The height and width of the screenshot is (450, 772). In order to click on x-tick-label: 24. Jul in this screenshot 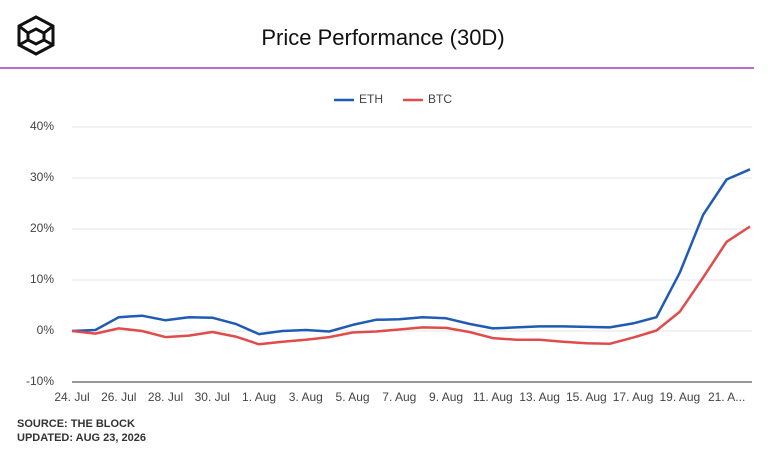, I will do `click(71, 397)`.